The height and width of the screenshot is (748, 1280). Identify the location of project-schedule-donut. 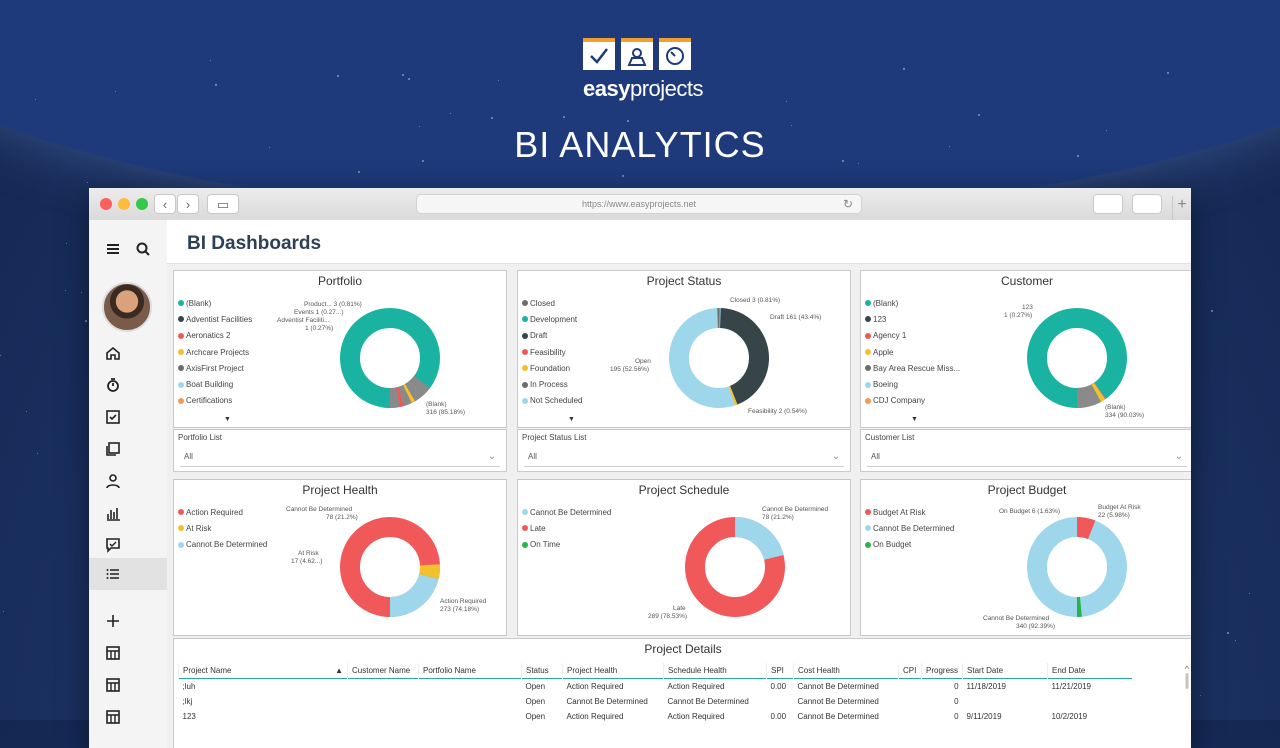
(735, 567).